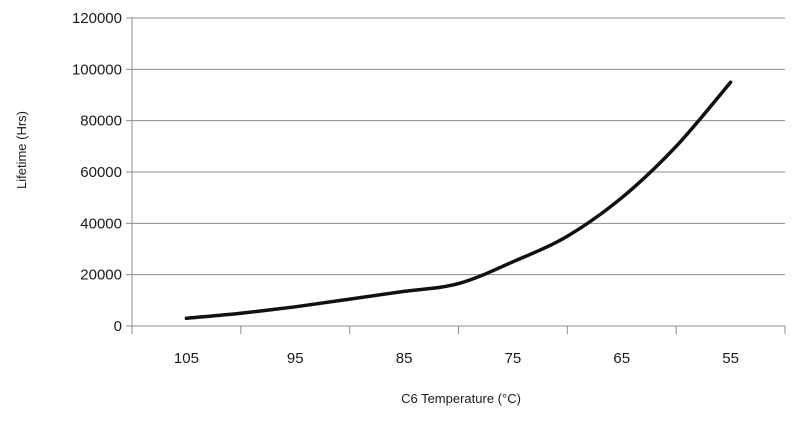 The height and width of the screenshot is (424, 800). What do you see at coordinates (404, 358) in the screenshot?
I see `x-tick-label: 85` at bounding box center [404, 358].